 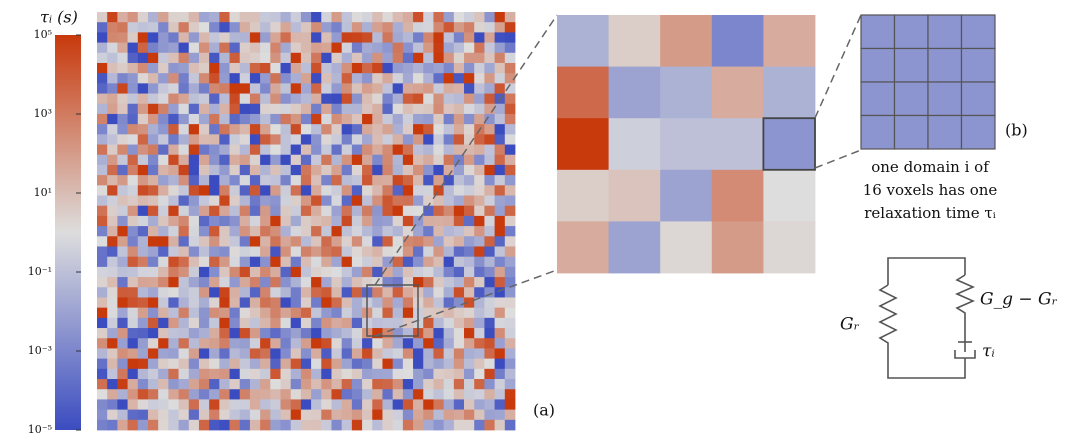 I want to click on caption: one domain i of, so click(x=930, y=167).